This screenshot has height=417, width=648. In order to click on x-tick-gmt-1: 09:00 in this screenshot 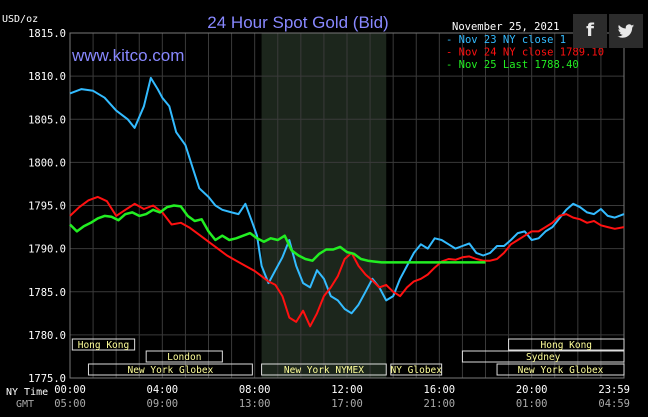, I will do `click(163, 404)`.